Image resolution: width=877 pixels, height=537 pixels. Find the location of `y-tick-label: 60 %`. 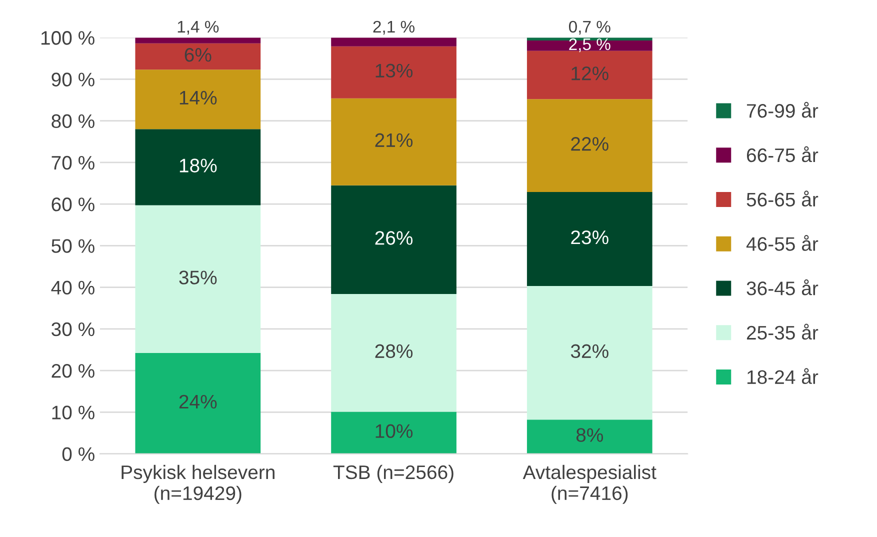

y-tick-label: 60 % is located at coordinates (73, 205).